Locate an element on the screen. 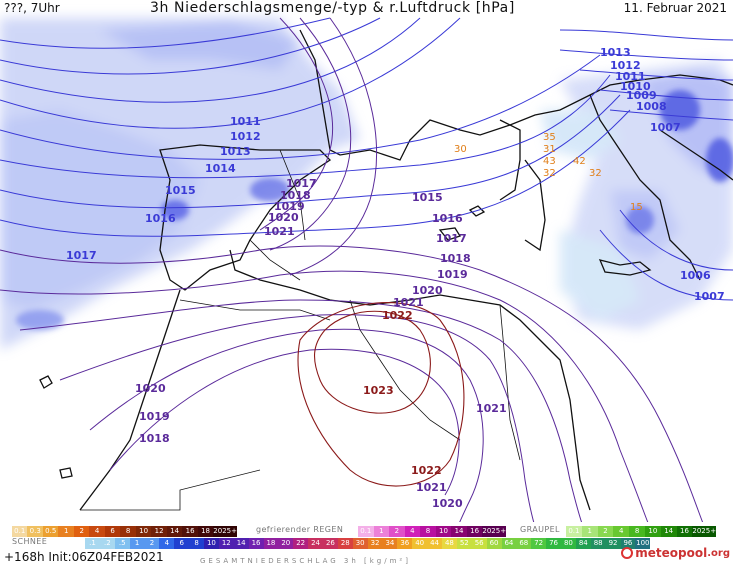 The image size is (733, 566). legend-swatch: 18 is located at coordinates (271, 543).